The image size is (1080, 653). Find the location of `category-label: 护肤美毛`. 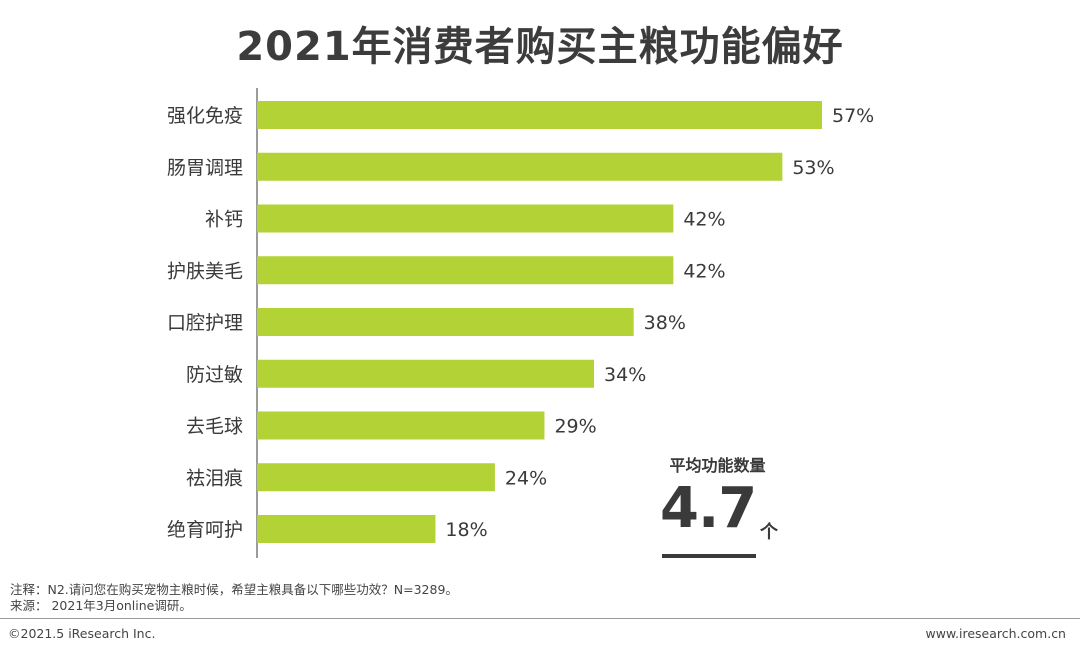

category-label: 护肤美毛 is located at coordinates (205, 271).